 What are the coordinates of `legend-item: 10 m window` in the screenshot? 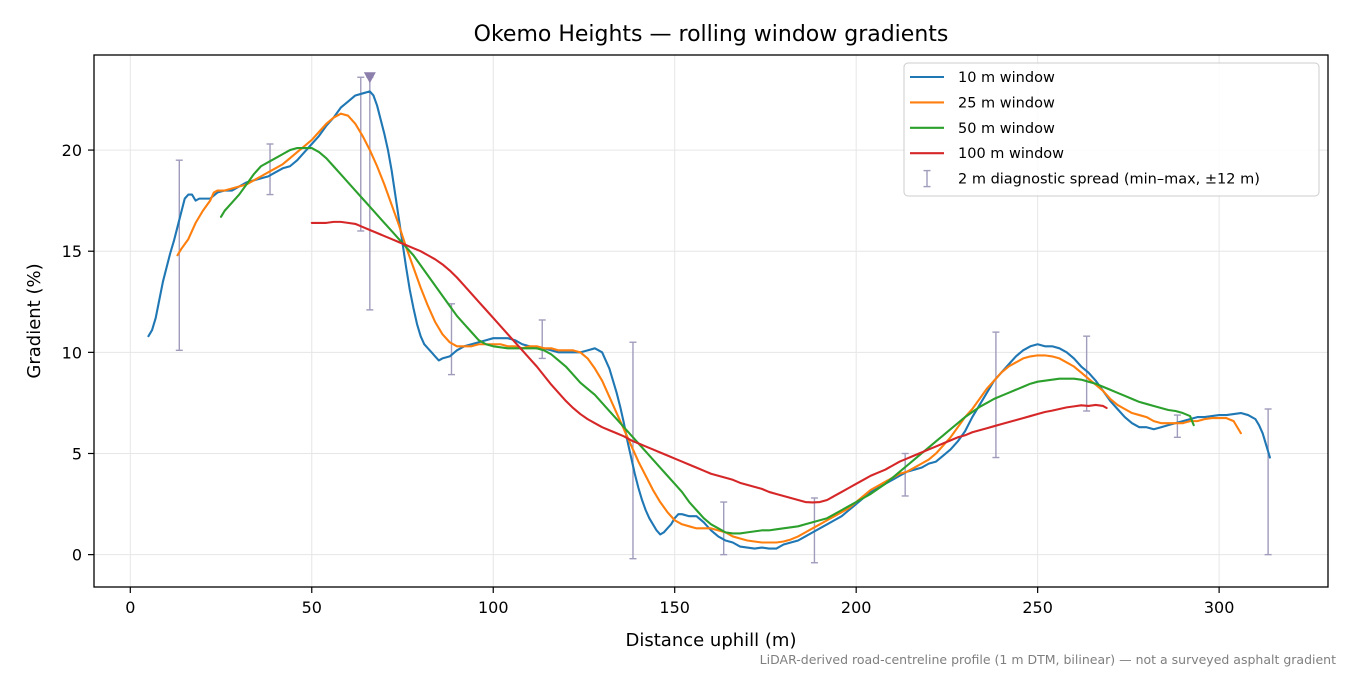 It's located at (982, 78).